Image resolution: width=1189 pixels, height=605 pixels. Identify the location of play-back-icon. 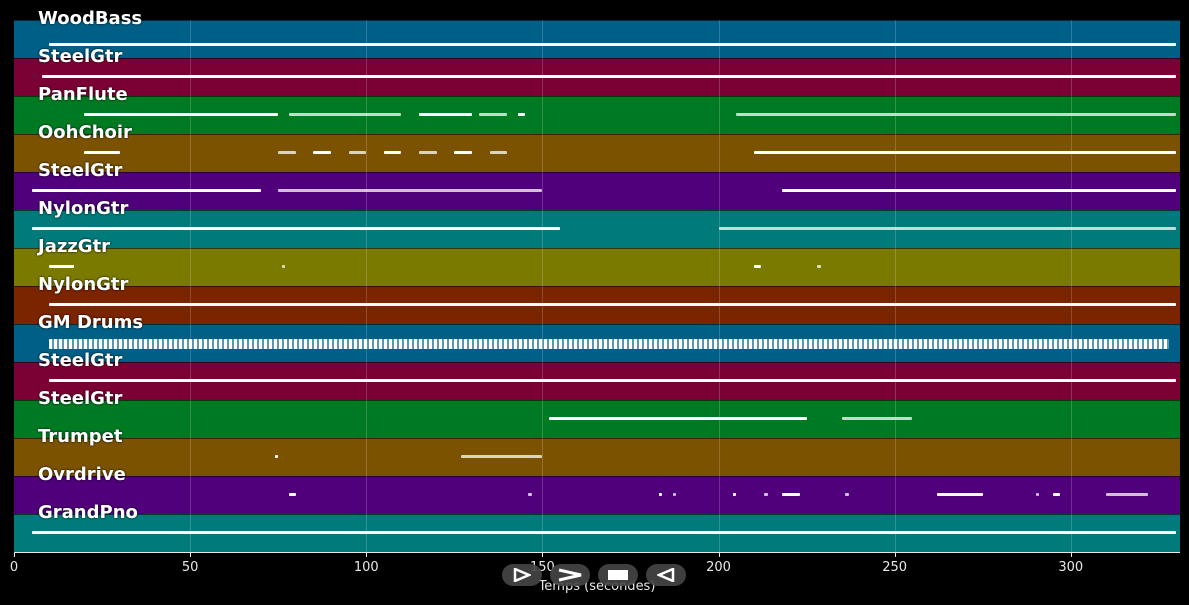
(666, 575).